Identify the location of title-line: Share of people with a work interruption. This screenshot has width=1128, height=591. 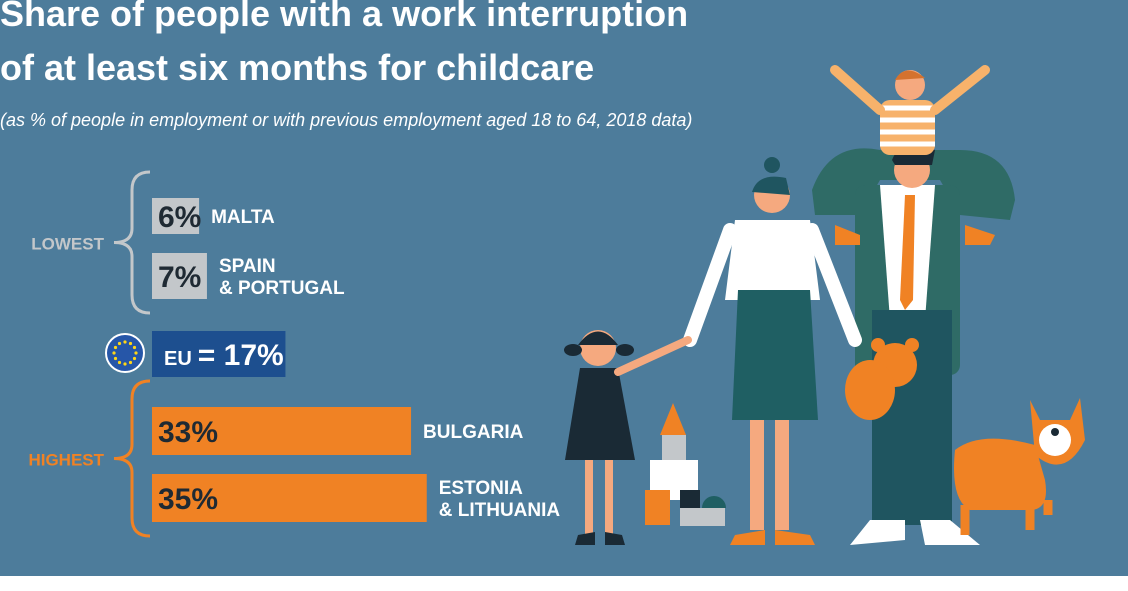
(344, 17).